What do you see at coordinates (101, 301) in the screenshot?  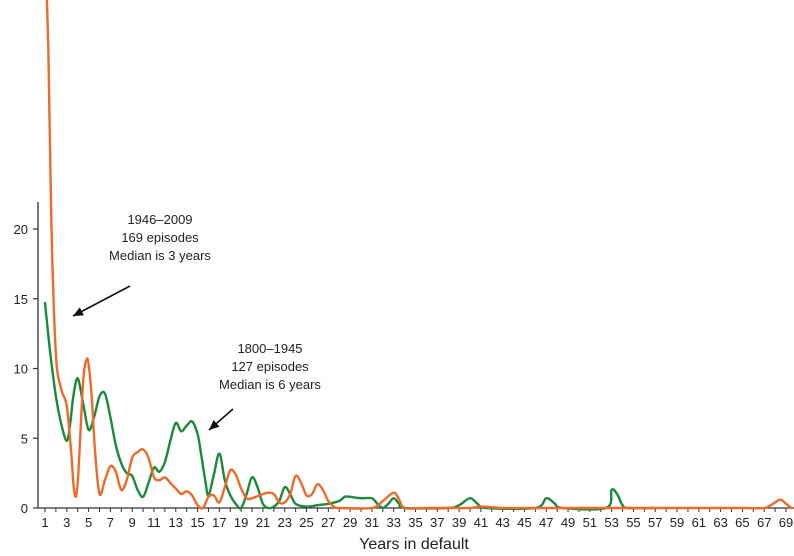 I see `annotation-arrow-line` at bounding box center [101, 301].